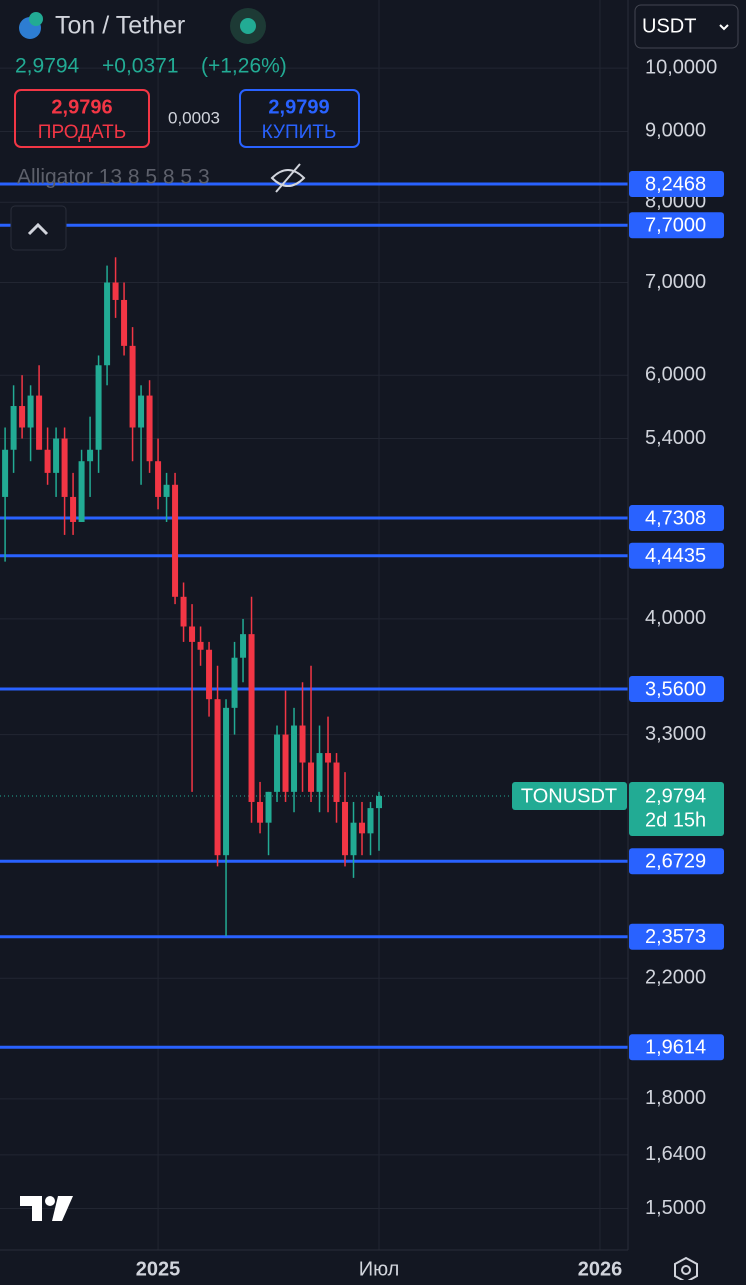 The width and height of the screenshot is (746, 1285). I want to click on level-label: 2,3573, so click(675, 937).